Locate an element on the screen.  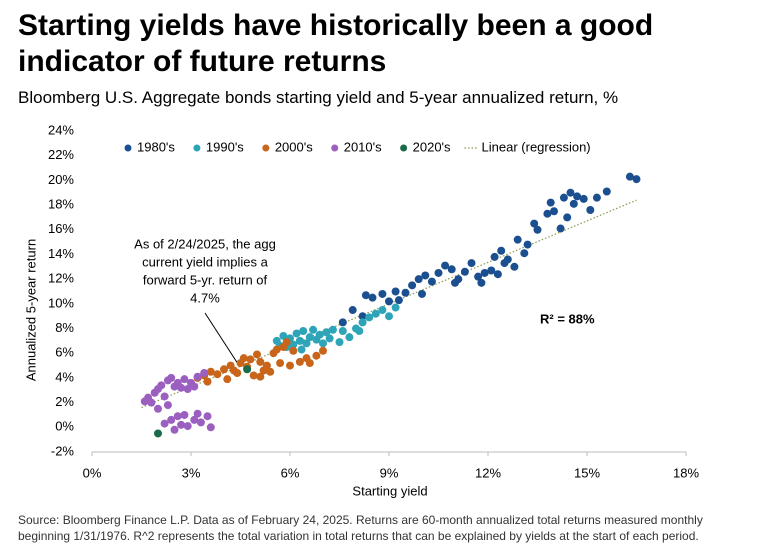
y-tick-label: 22% is located at coordinates (61, 154).